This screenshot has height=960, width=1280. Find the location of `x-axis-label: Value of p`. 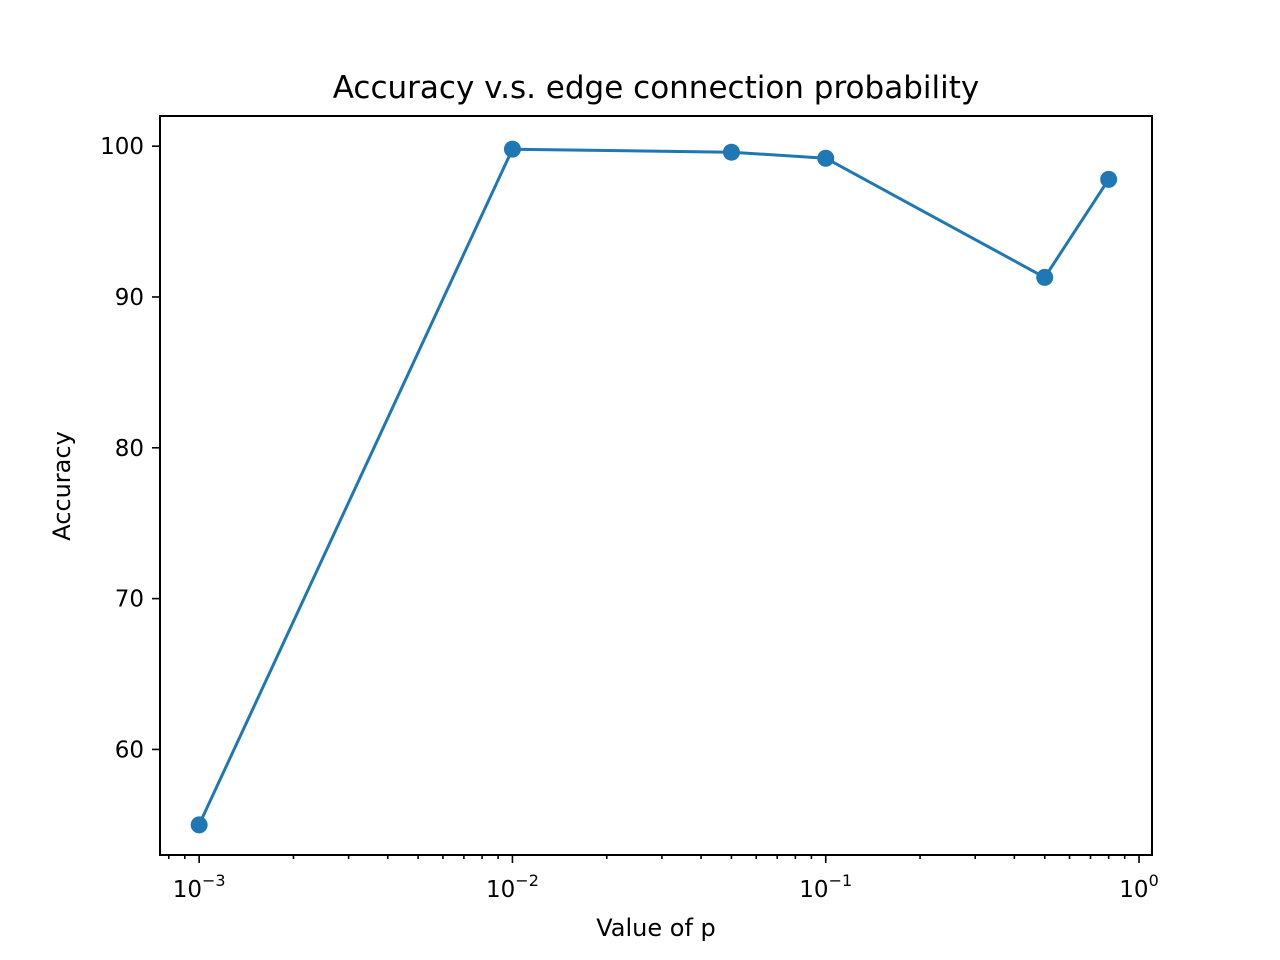

x-axis-label: Value of p is located at coordinates (656, 928).